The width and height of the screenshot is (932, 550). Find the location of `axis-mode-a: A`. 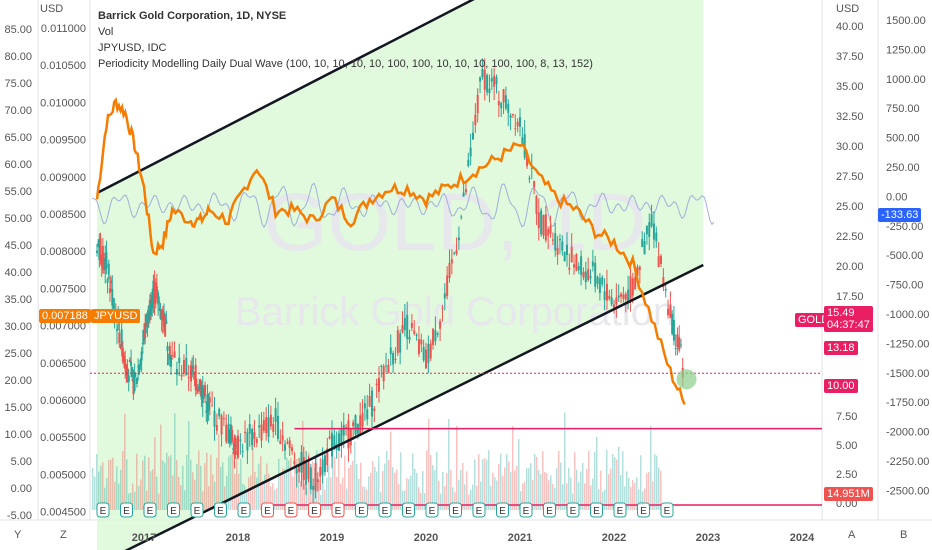

axis-mode-a: A is located at coordinates (852, 535).